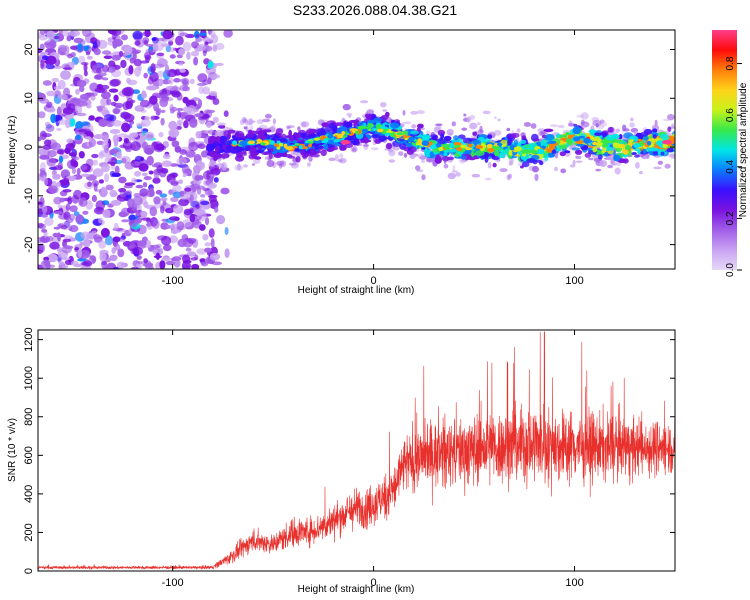 The image size is (750, 600). What do you see at coordinates (356, 589) in the screenshot?
I see `snr-x-axis-title: Height of straight line (km)` at bounding box center [356, 589].